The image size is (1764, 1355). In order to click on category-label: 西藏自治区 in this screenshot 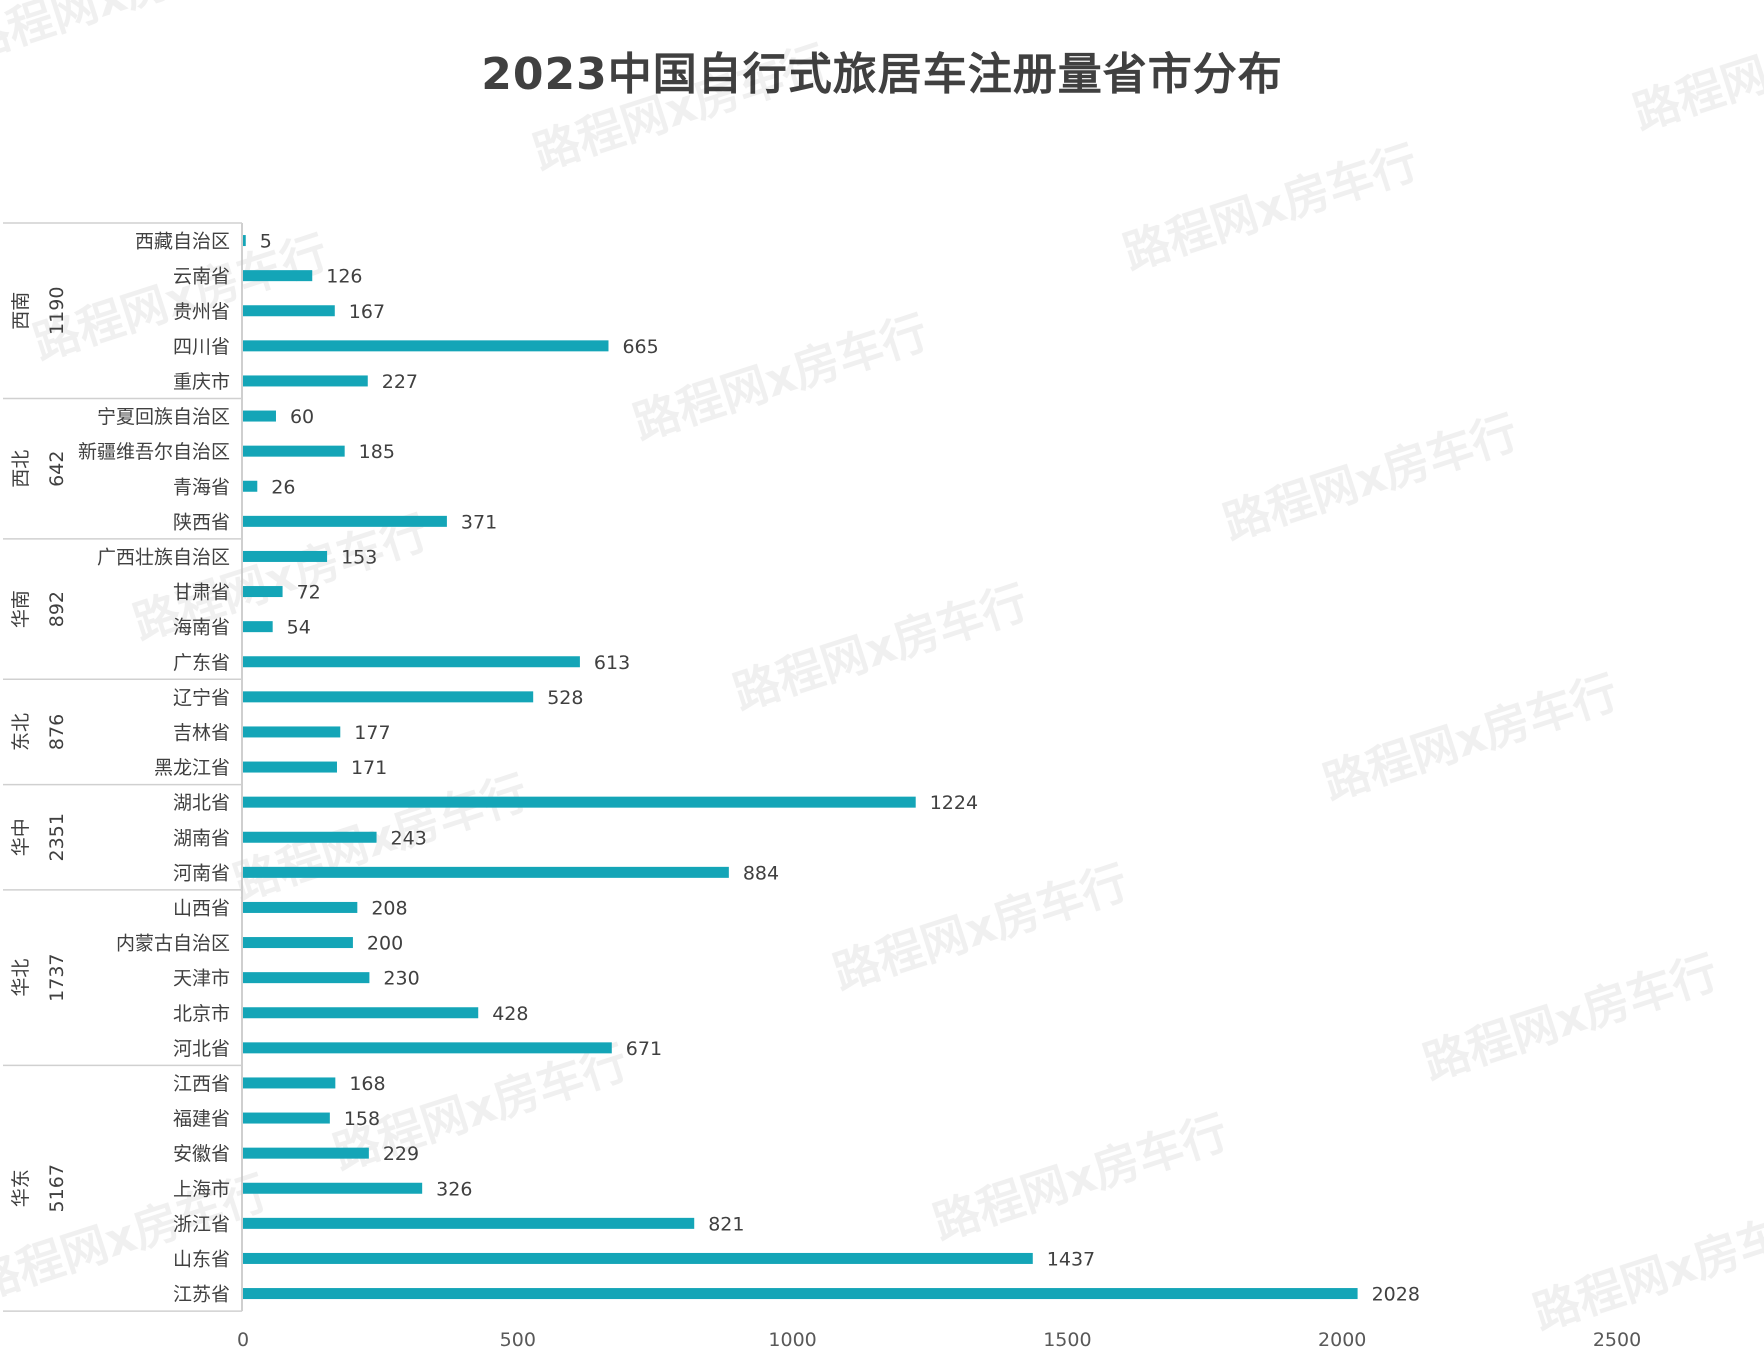, I will do `click(182, 242)`.